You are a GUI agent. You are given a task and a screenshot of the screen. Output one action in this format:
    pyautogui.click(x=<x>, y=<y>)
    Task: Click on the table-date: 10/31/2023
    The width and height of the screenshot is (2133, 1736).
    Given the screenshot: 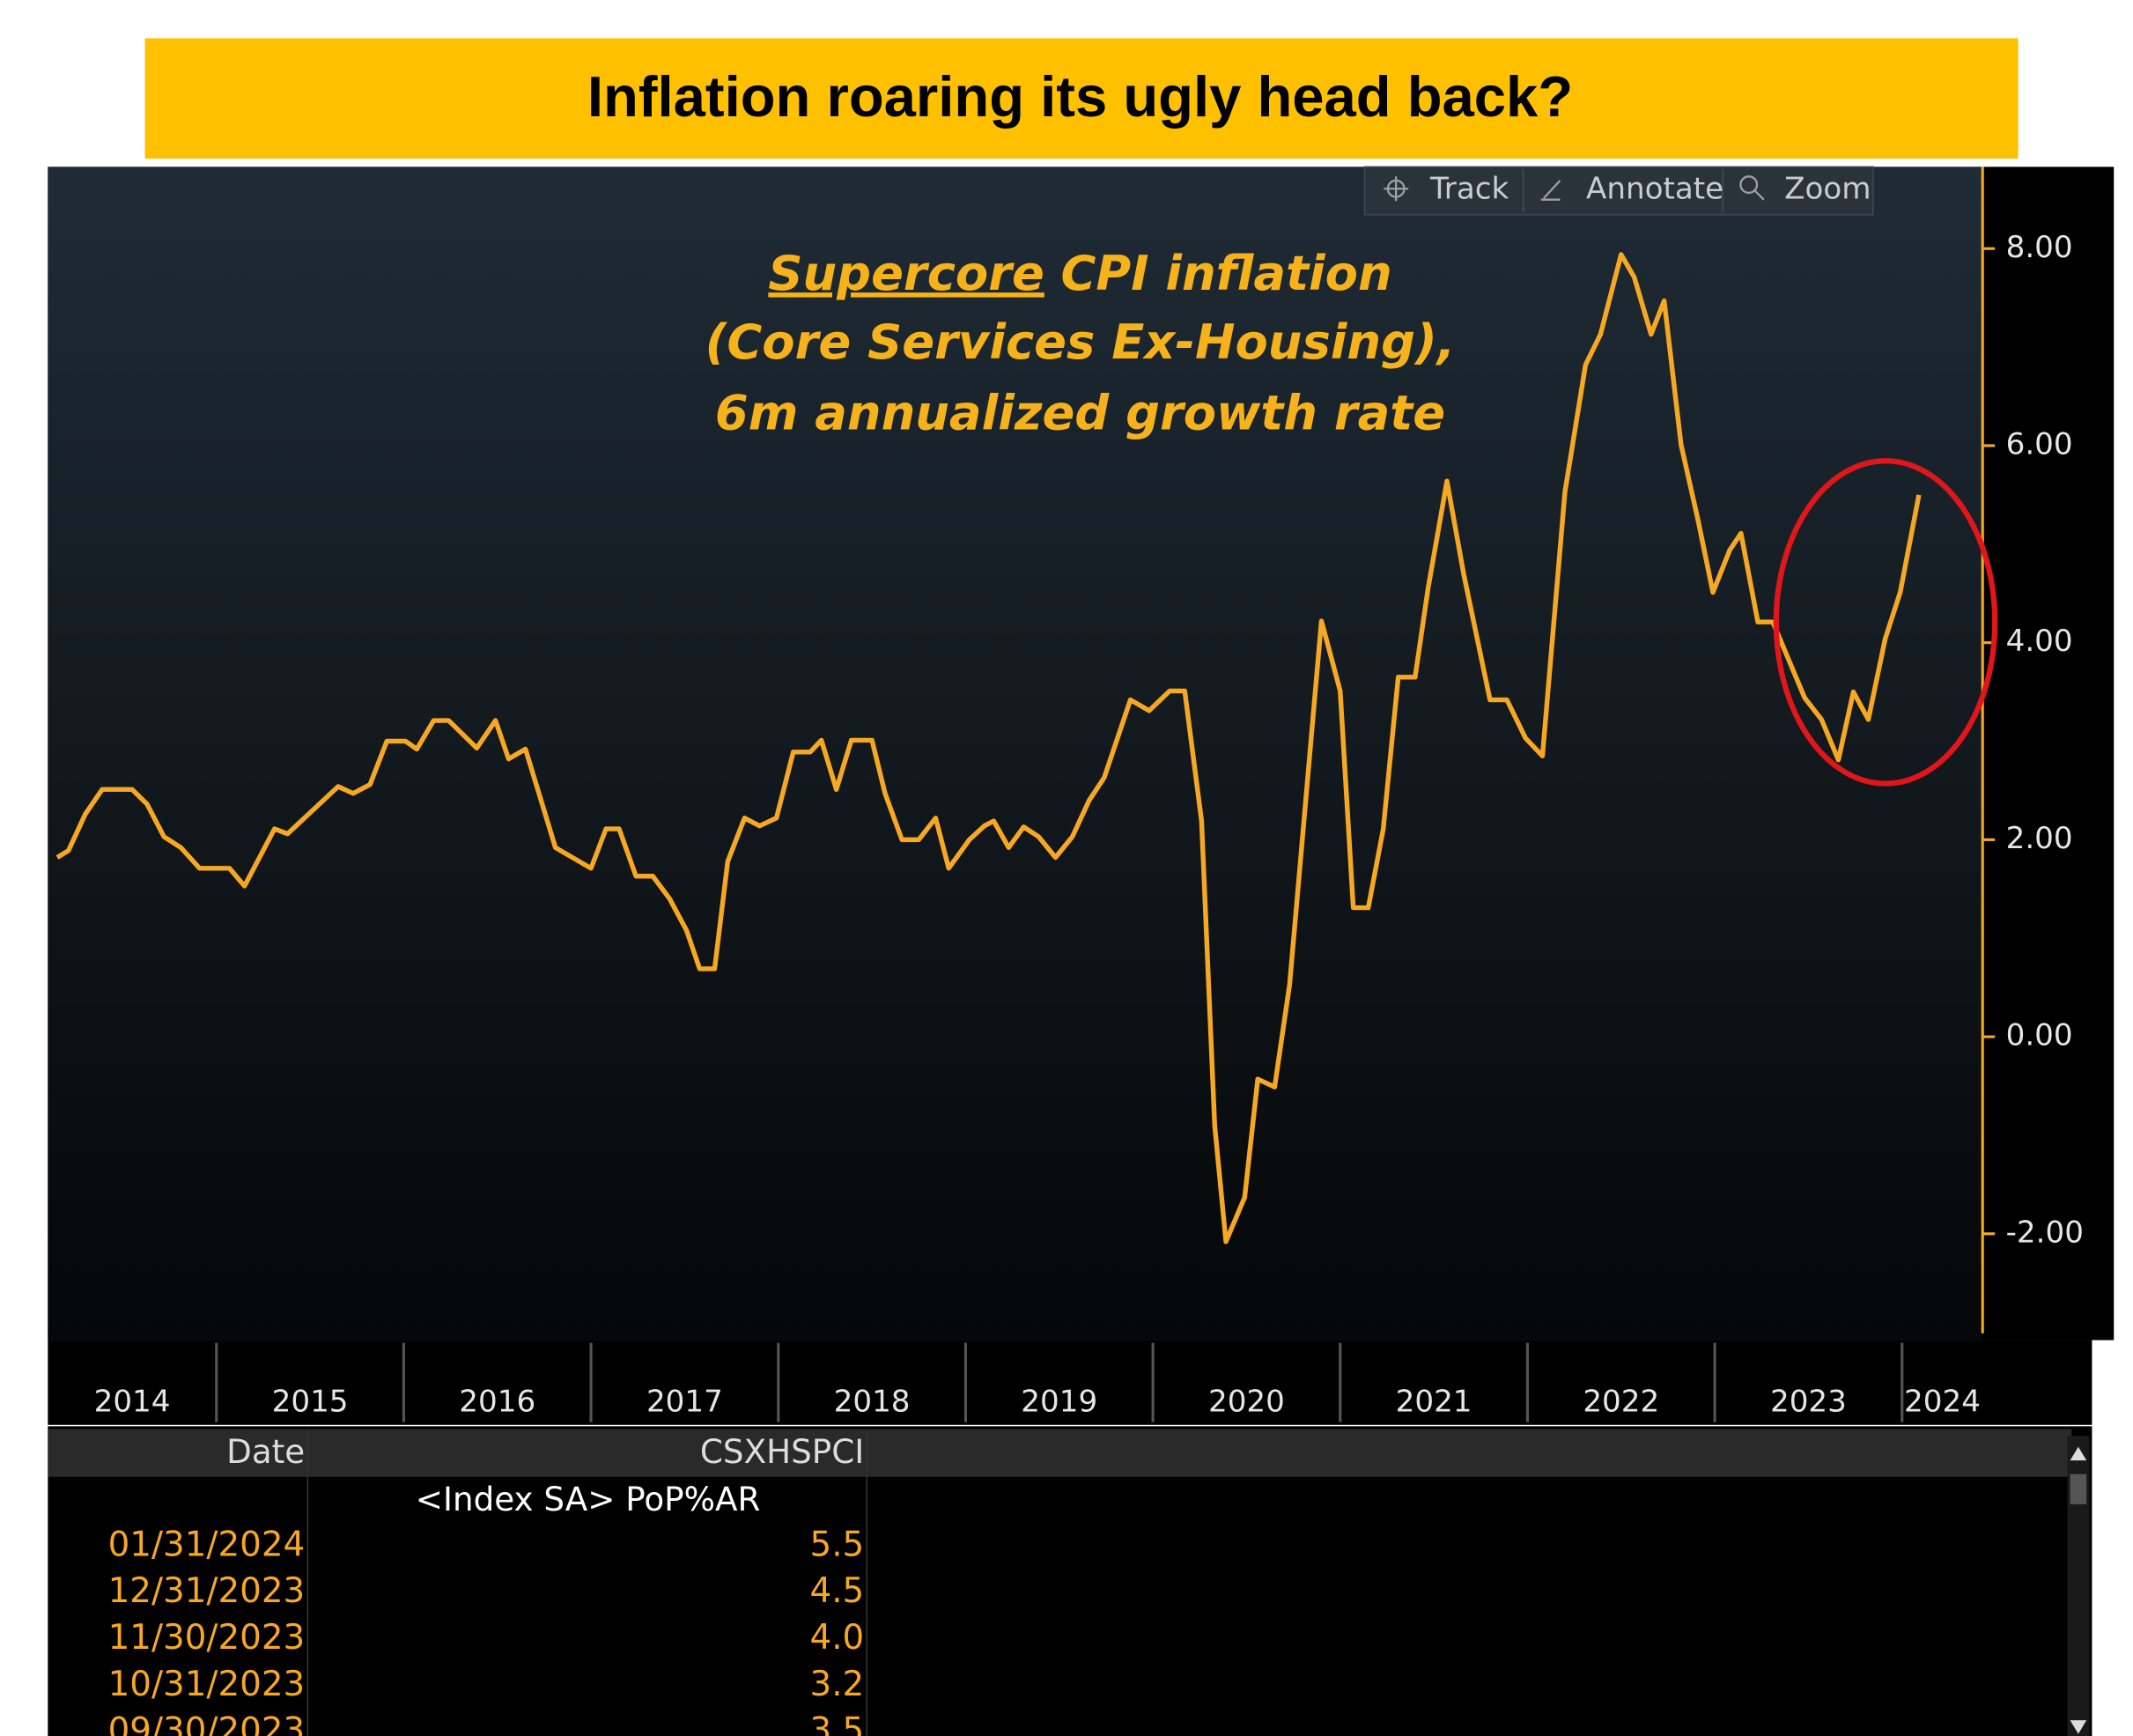 What is the action you would take?
    pyautogui.click(x=207, y=1684)
    